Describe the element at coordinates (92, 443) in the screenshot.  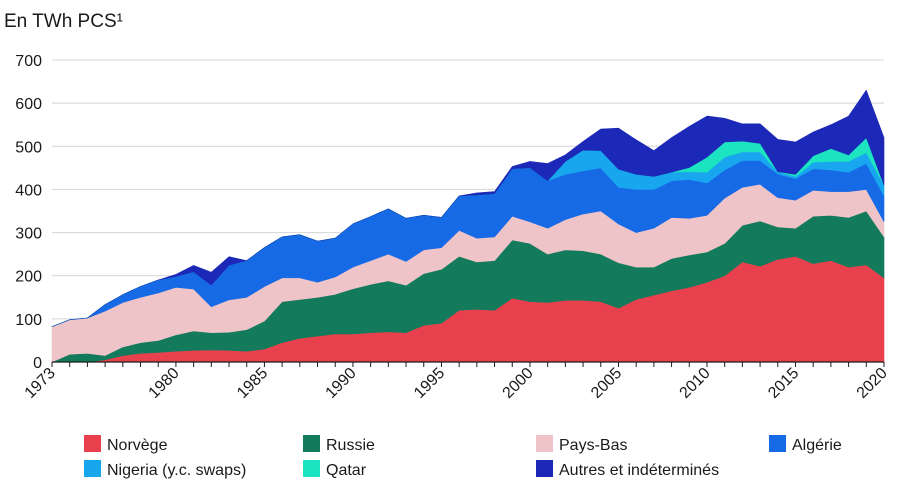
I see `legend-swatch-norvege` at that location.